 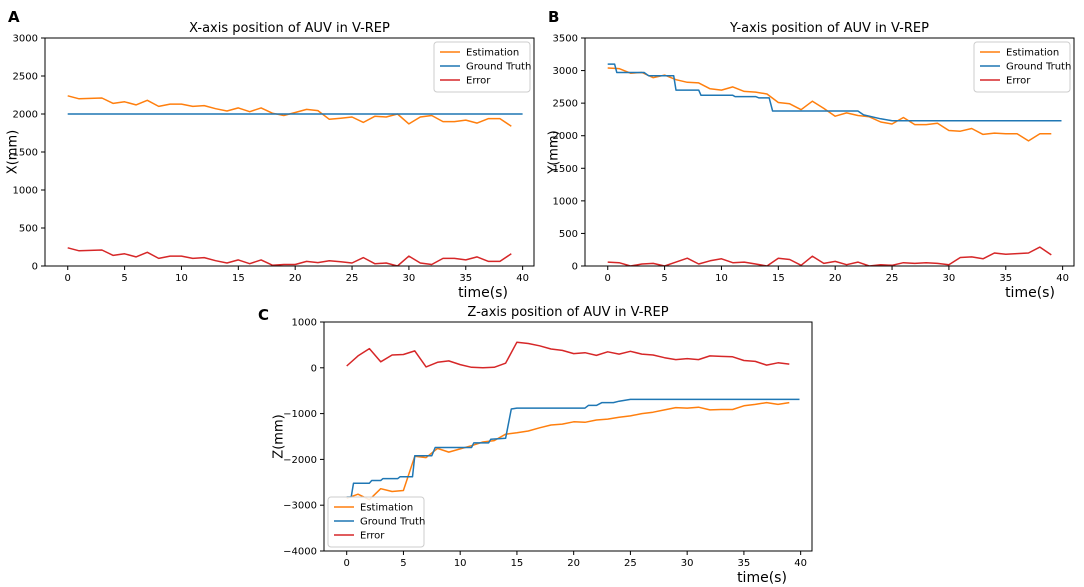 What do you see at coordinates (565, 39) in the screenshot?
I see `y-tick-label: 3500` at bounding box center [565, 39].